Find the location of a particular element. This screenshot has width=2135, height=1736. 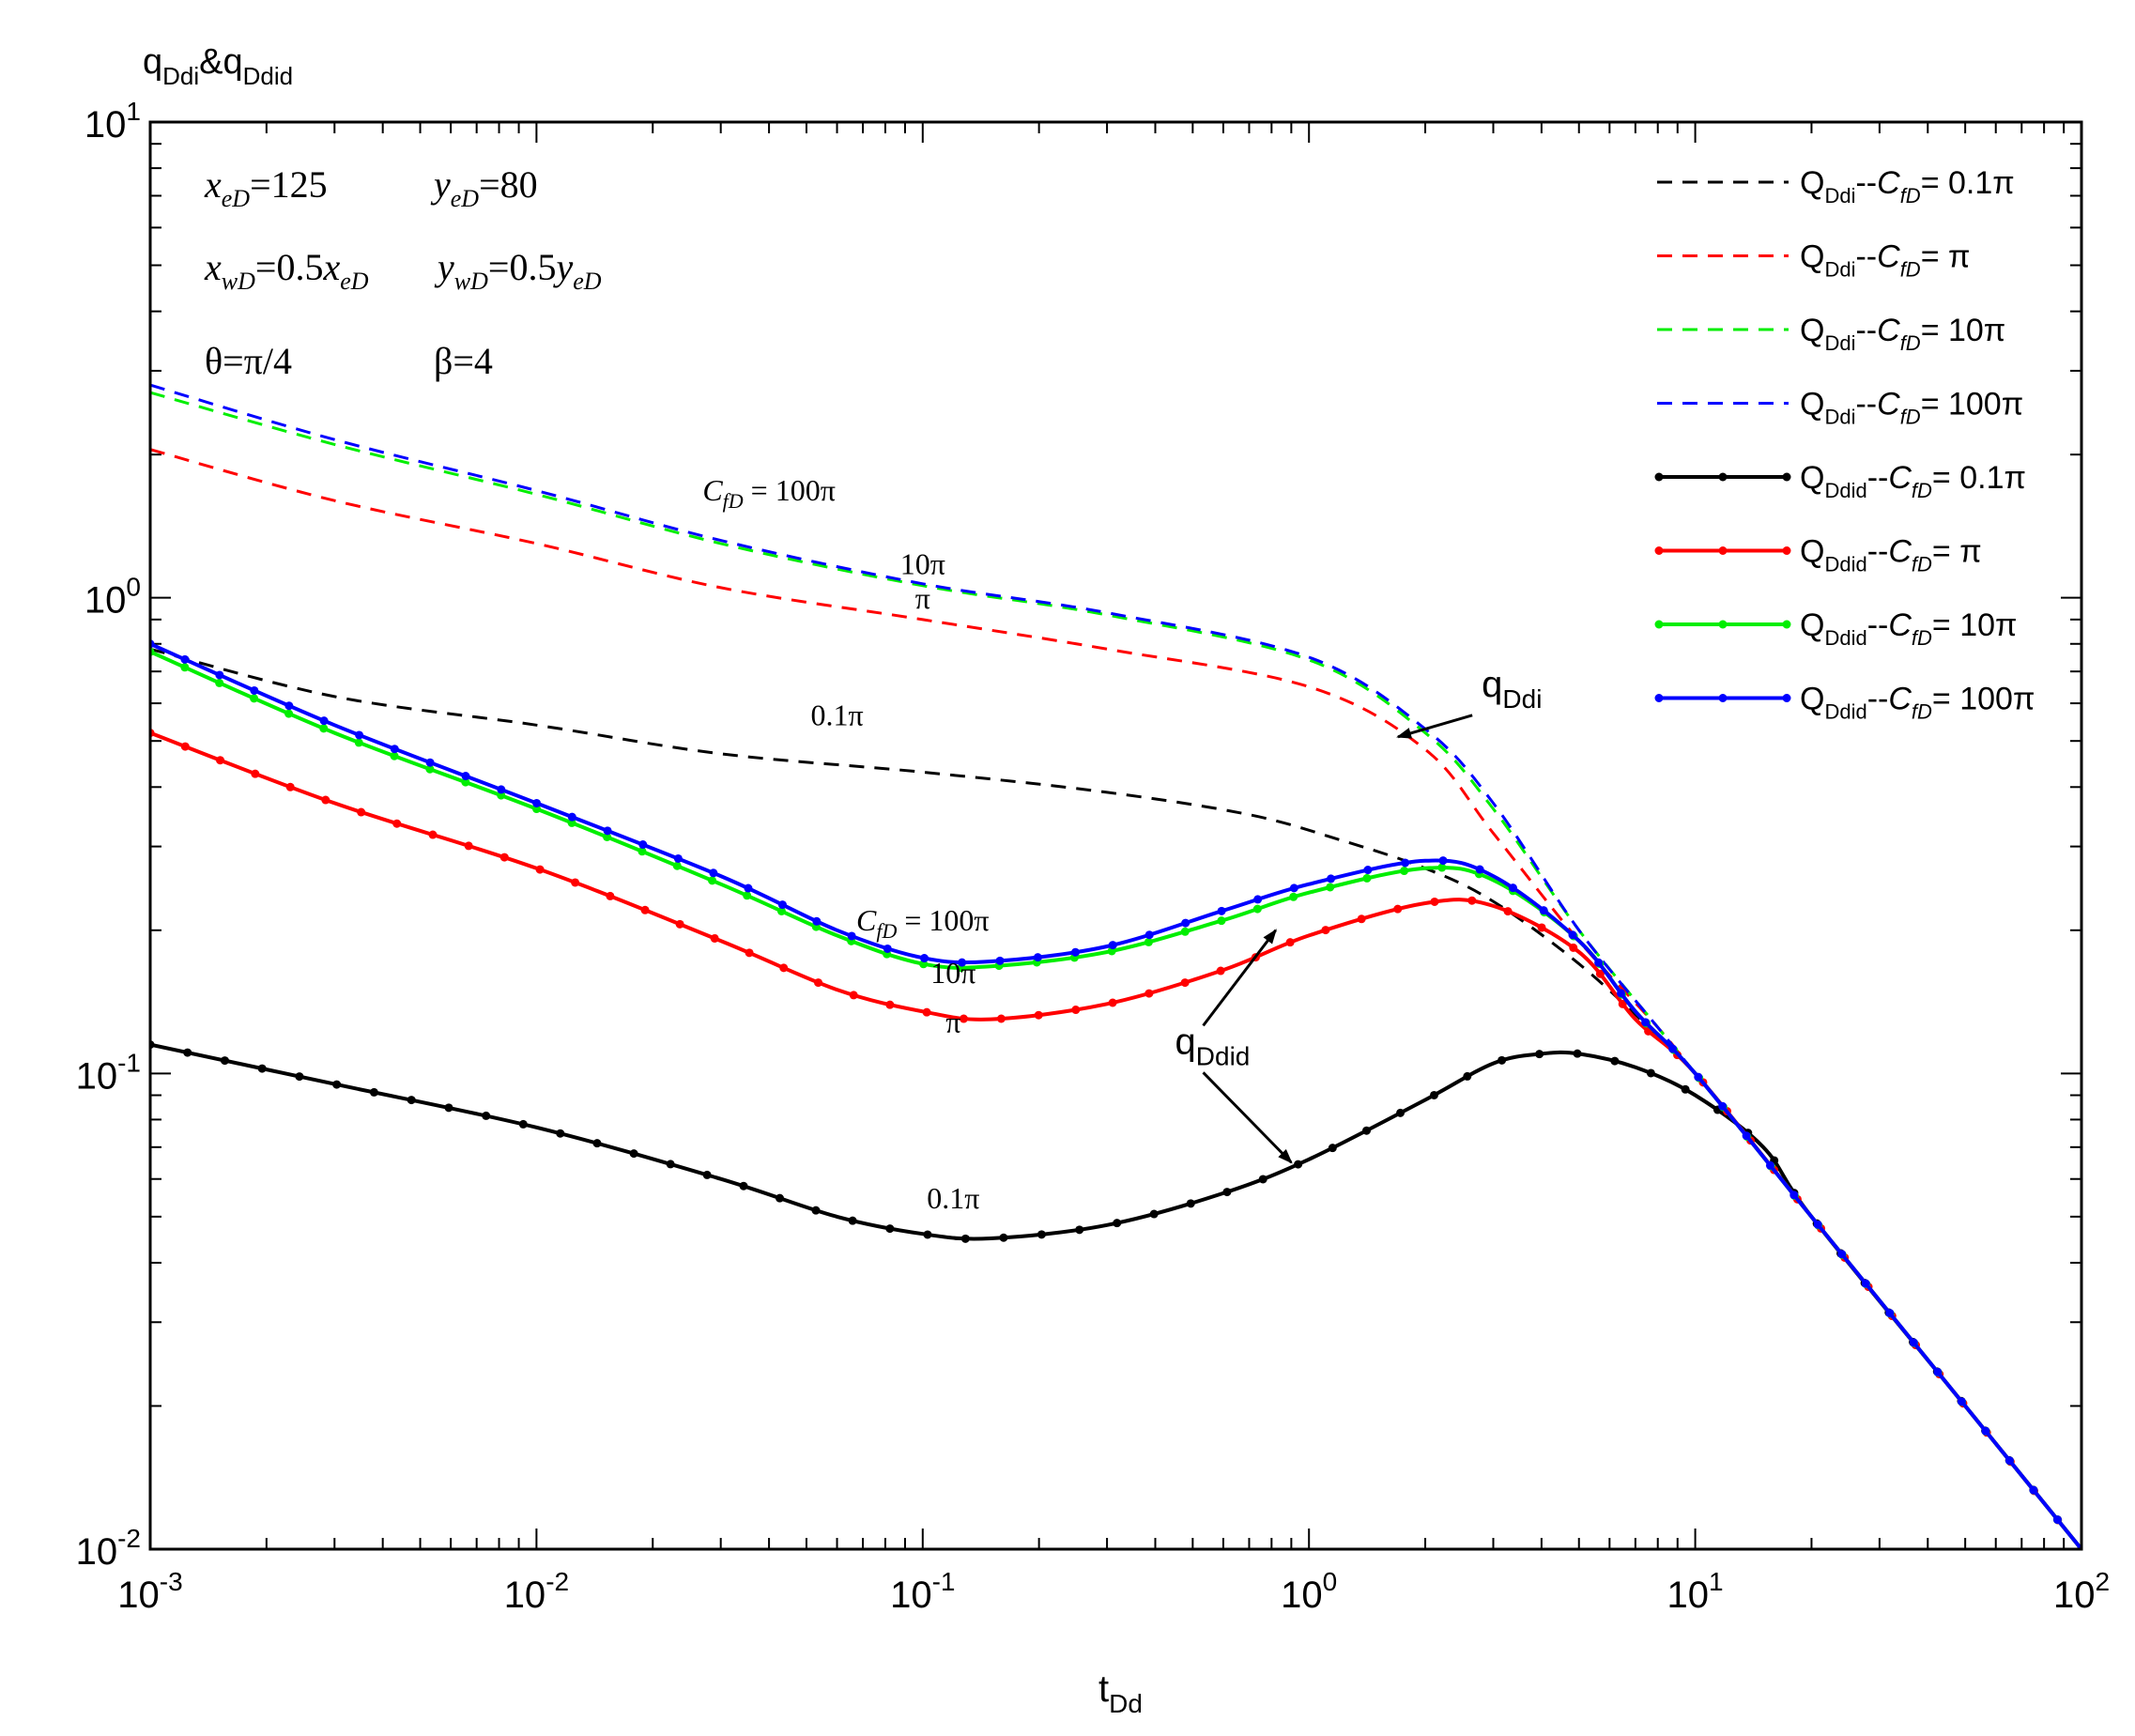

y-tick-label: 10-2 is located at coordinates (108, 1548).